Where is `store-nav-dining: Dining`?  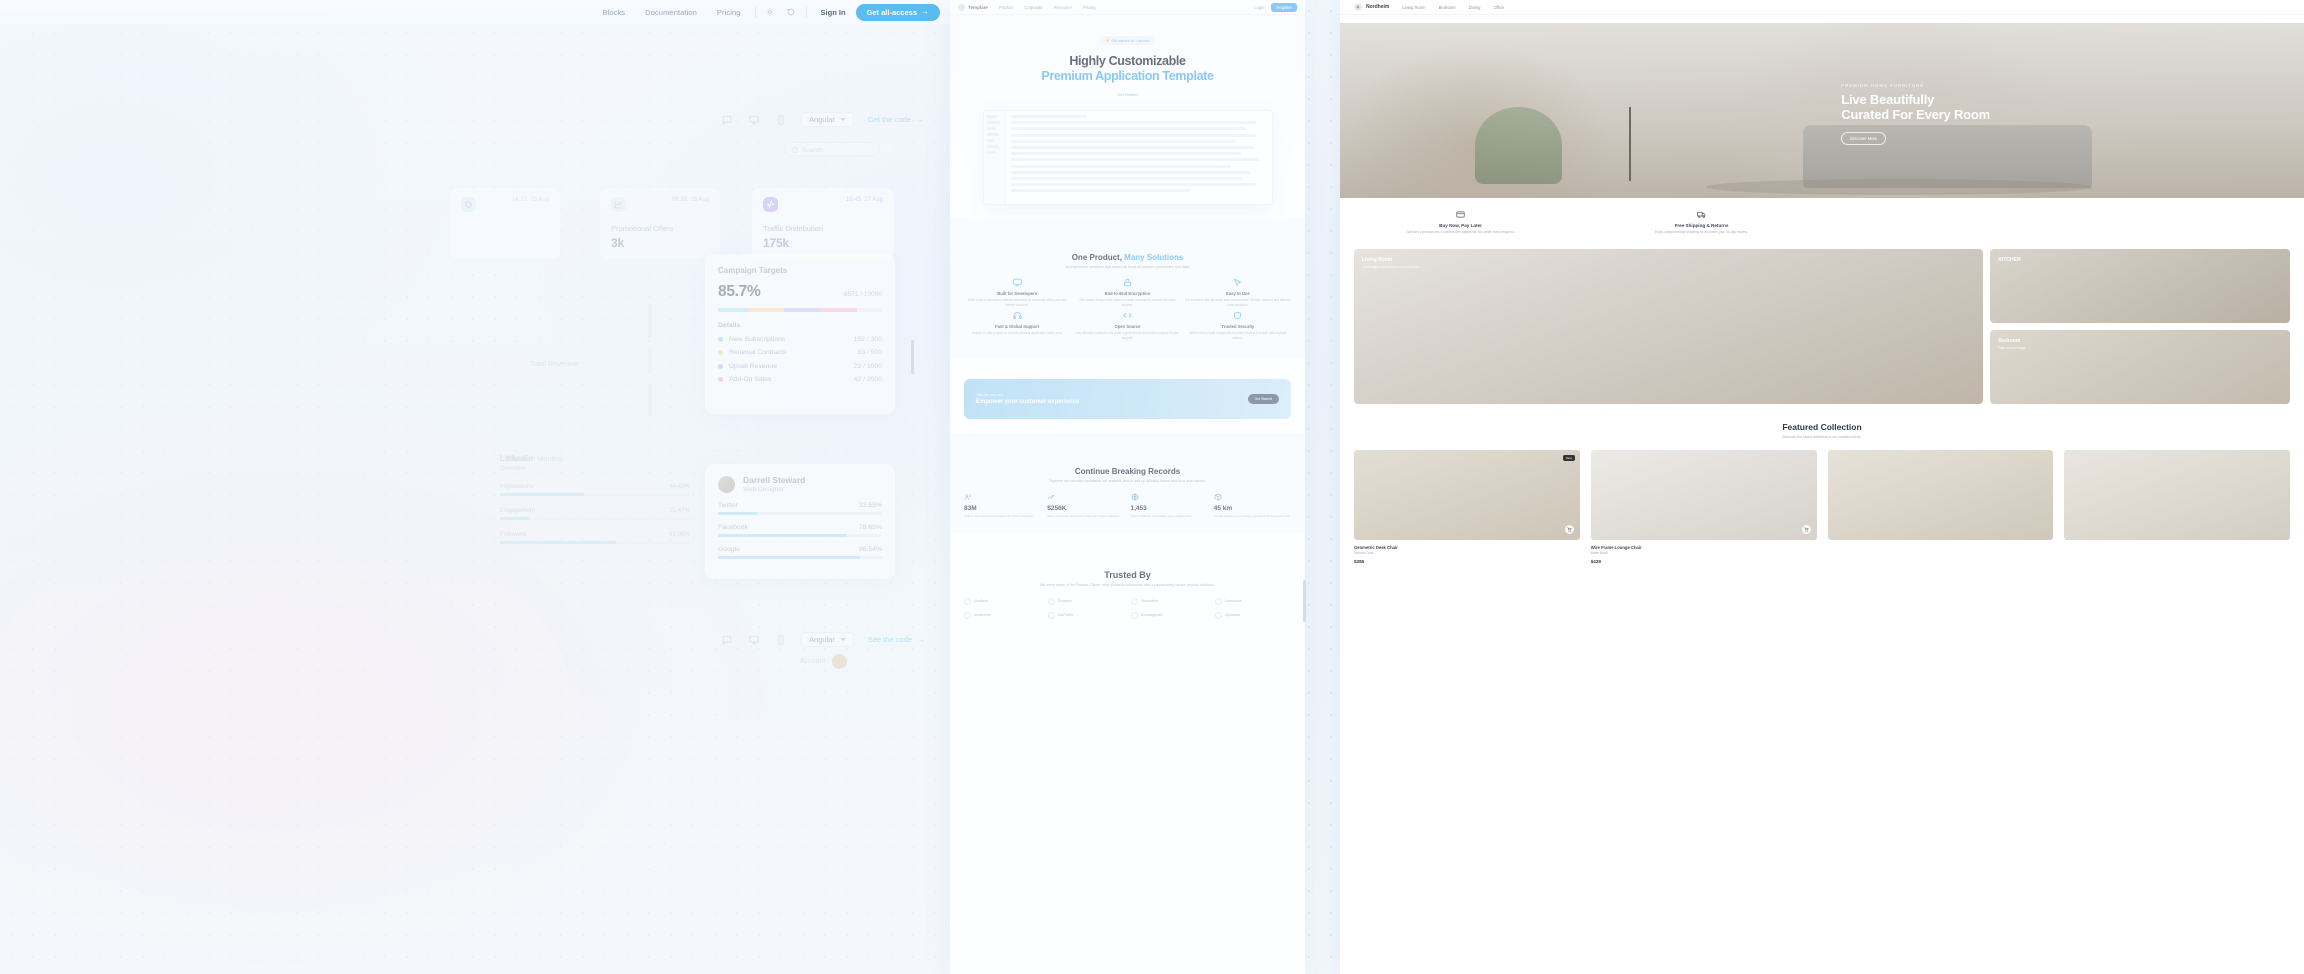 store-nav-dining: Dining is located at coordinates (1474, 7).